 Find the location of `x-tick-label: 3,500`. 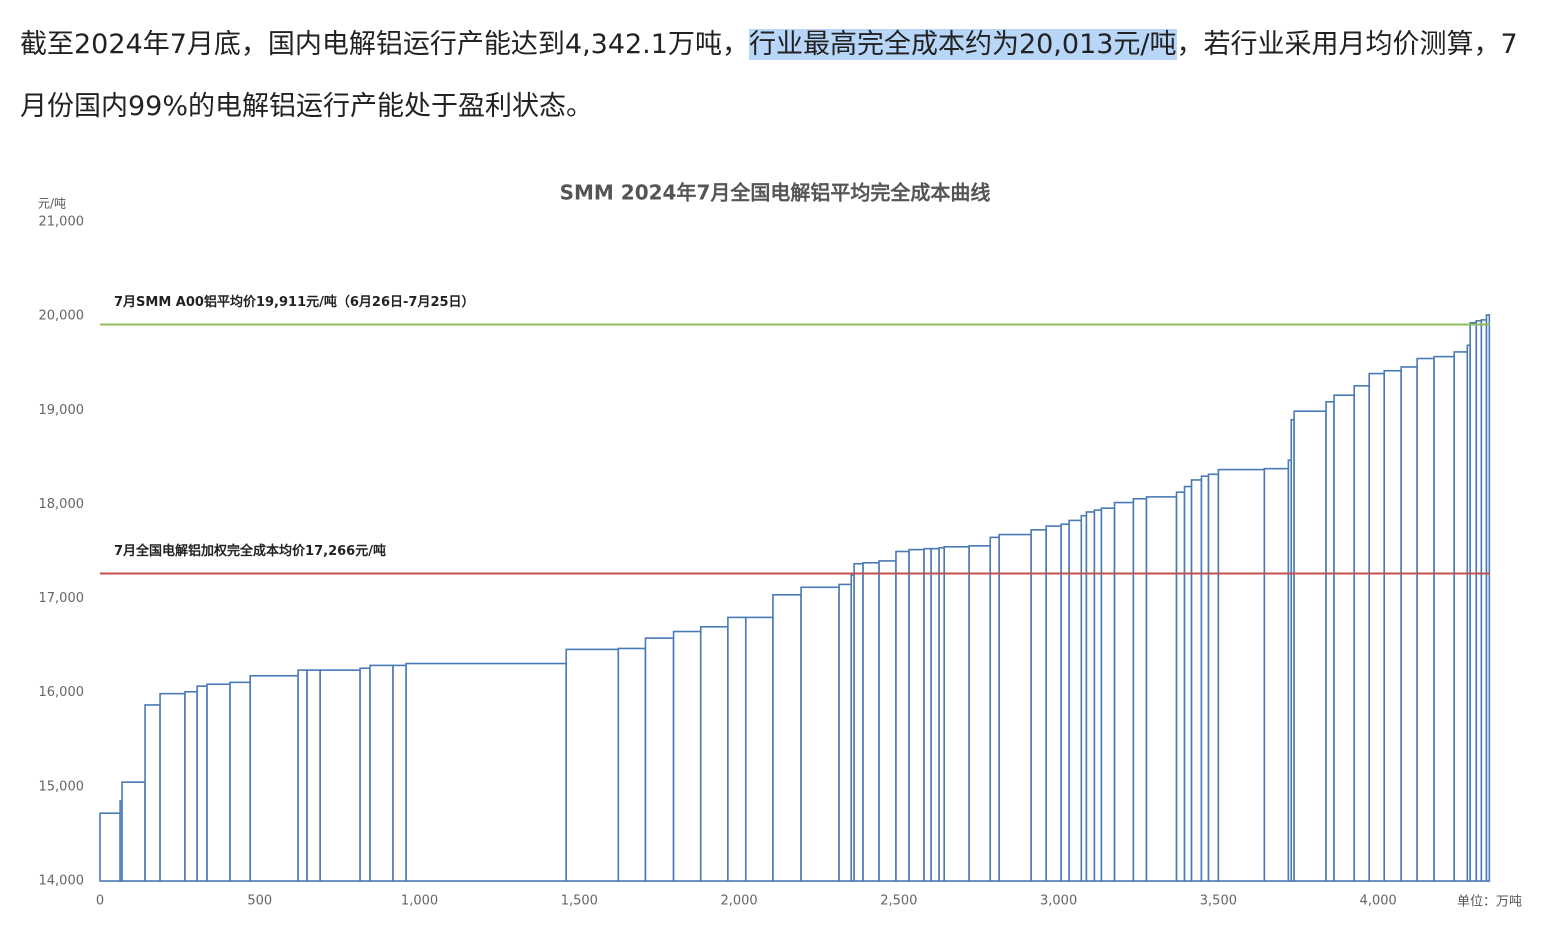

x-tick-label: 3,500 is located at coordinates (1218, 901).